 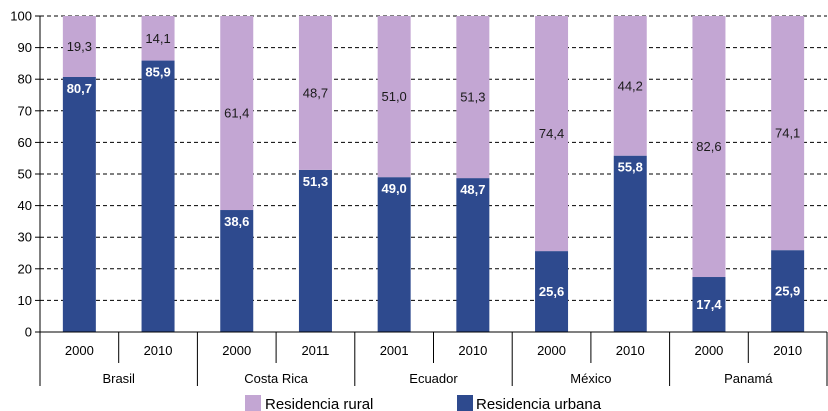 I want to click on data-label-urban: 48,7, so click(x=472, y=189).